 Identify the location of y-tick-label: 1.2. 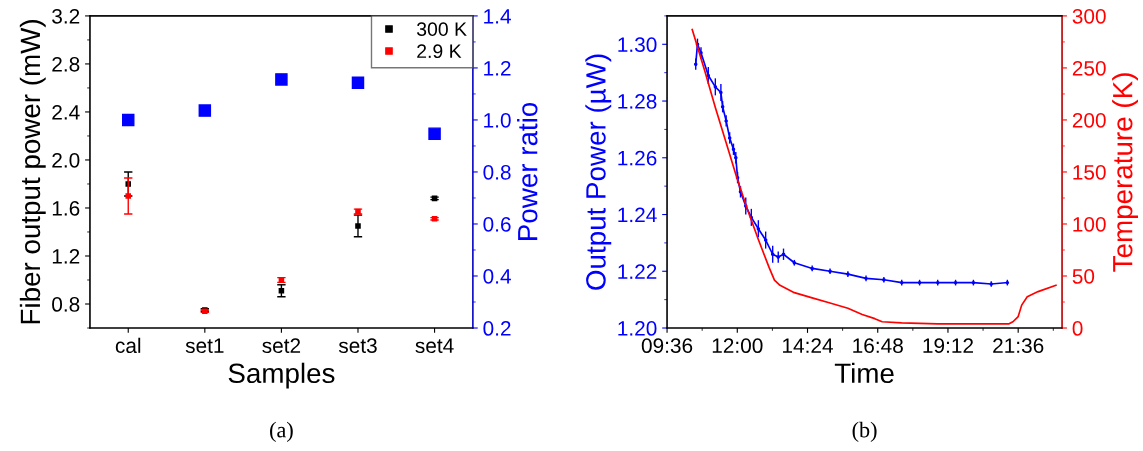
(66, 256).